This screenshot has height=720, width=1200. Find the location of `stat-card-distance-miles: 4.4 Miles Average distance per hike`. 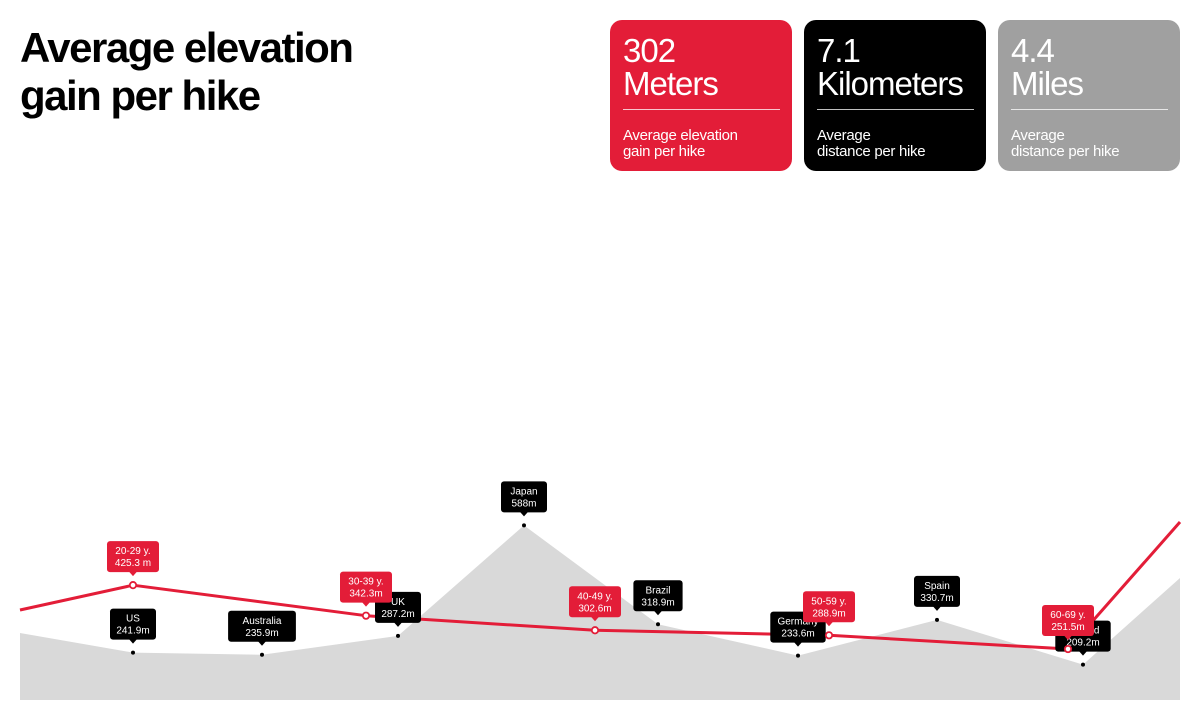

stat-card-distance-miles: 4.4 Miles Average distance per hike is located at coordinates (1089, 95).